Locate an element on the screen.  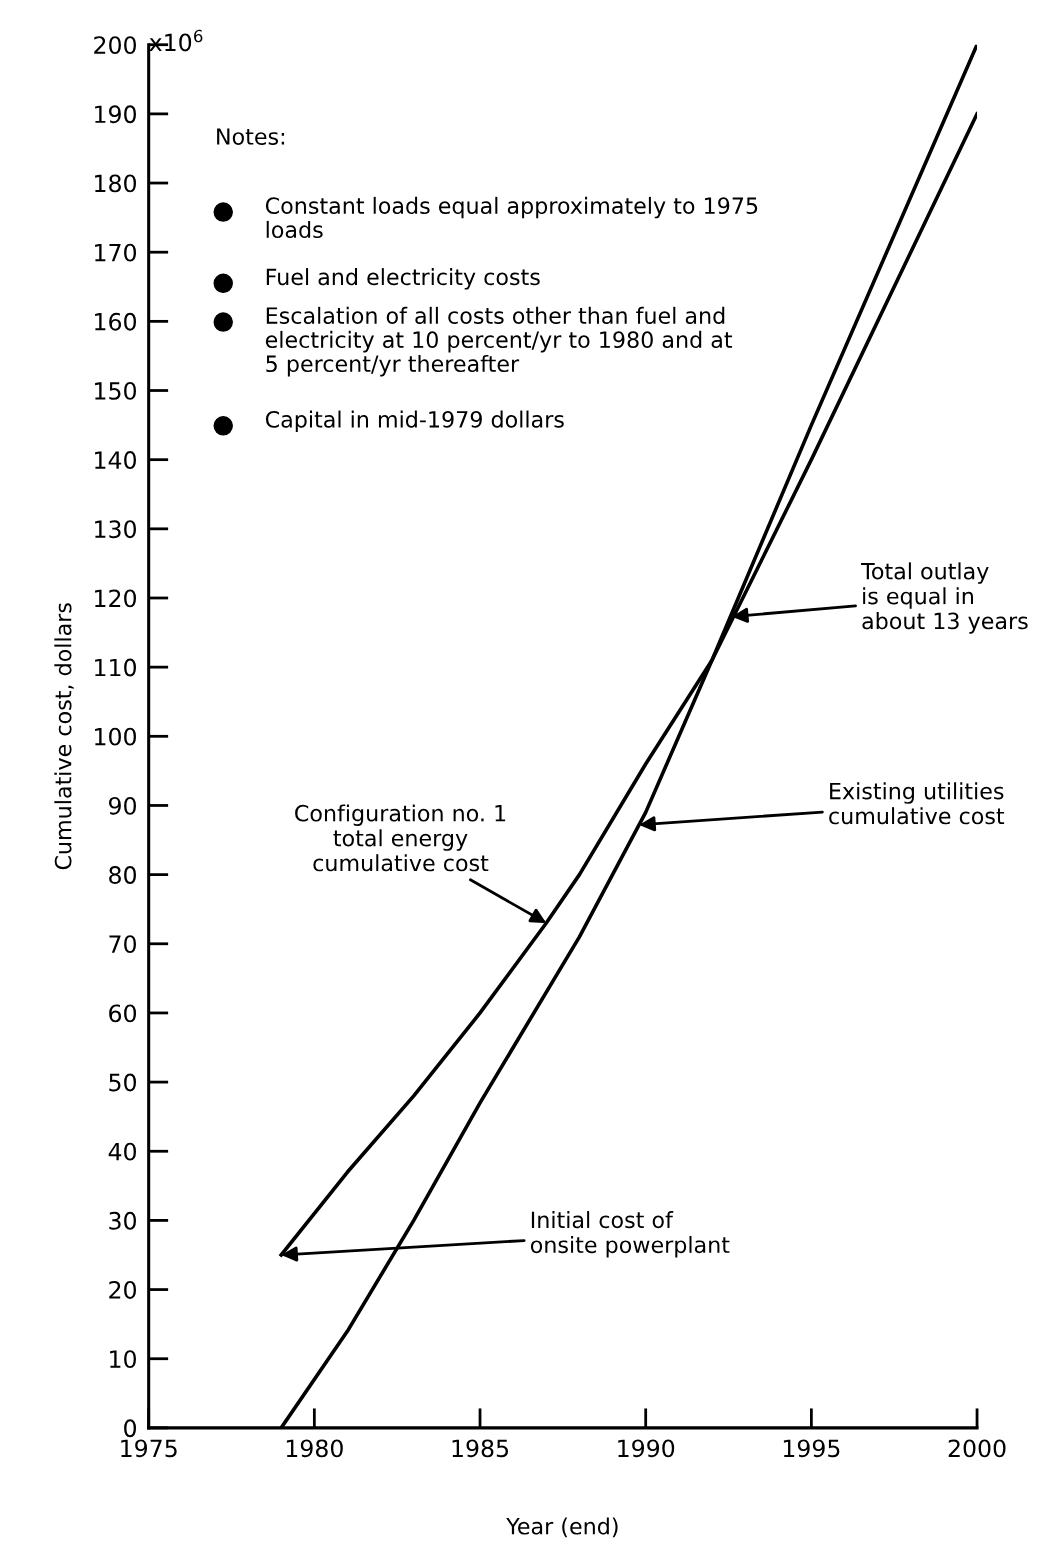
y-tick-label: 130 is located at coordinates (115, 529).